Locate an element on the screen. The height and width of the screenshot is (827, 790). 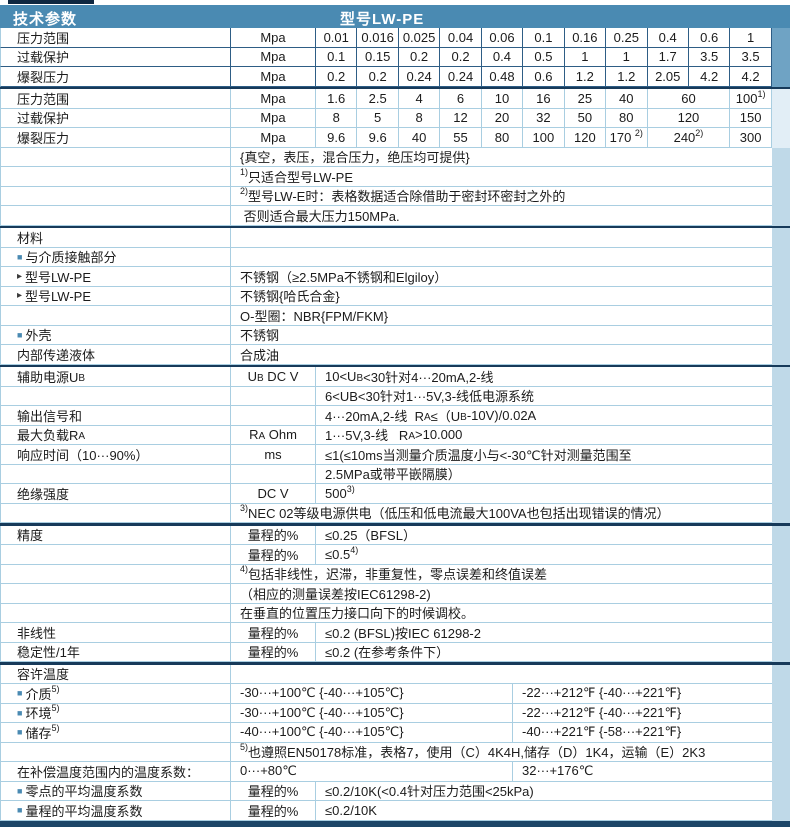
value-cell: 2.05 is located at coordinates (668, 76).